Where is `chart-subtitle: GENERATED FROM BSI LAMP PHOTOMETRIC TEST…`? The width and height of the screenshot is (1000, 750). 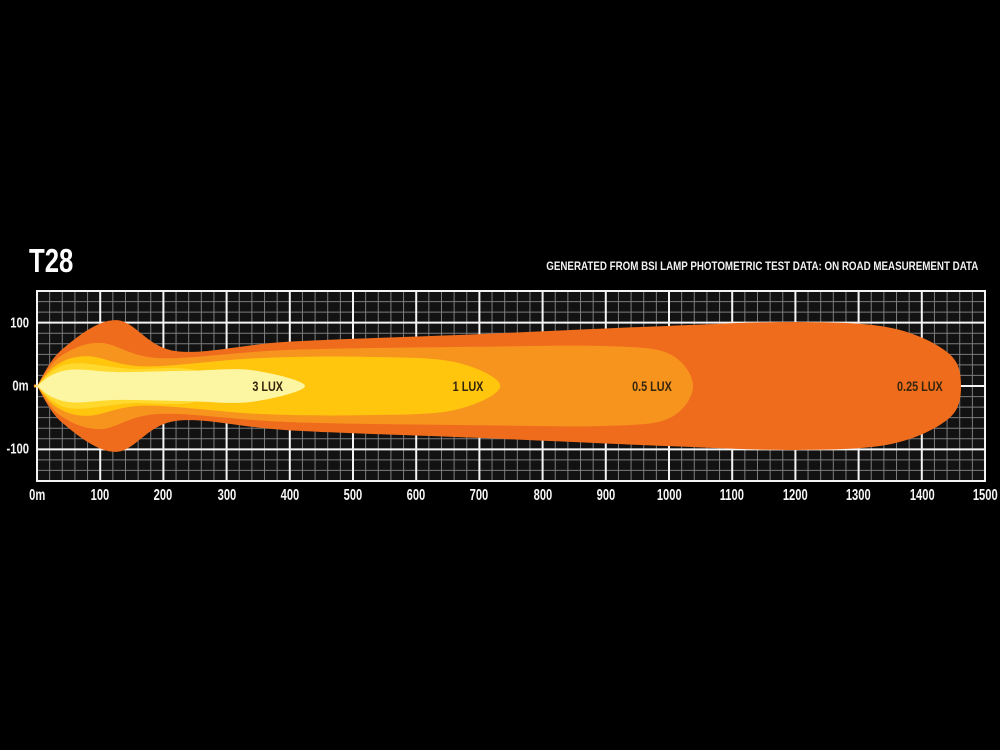
chart-subtitle: GENERATED FROM BSI LAMP PHOTOMETRIC TEST… is located at coordinates (724, 267).